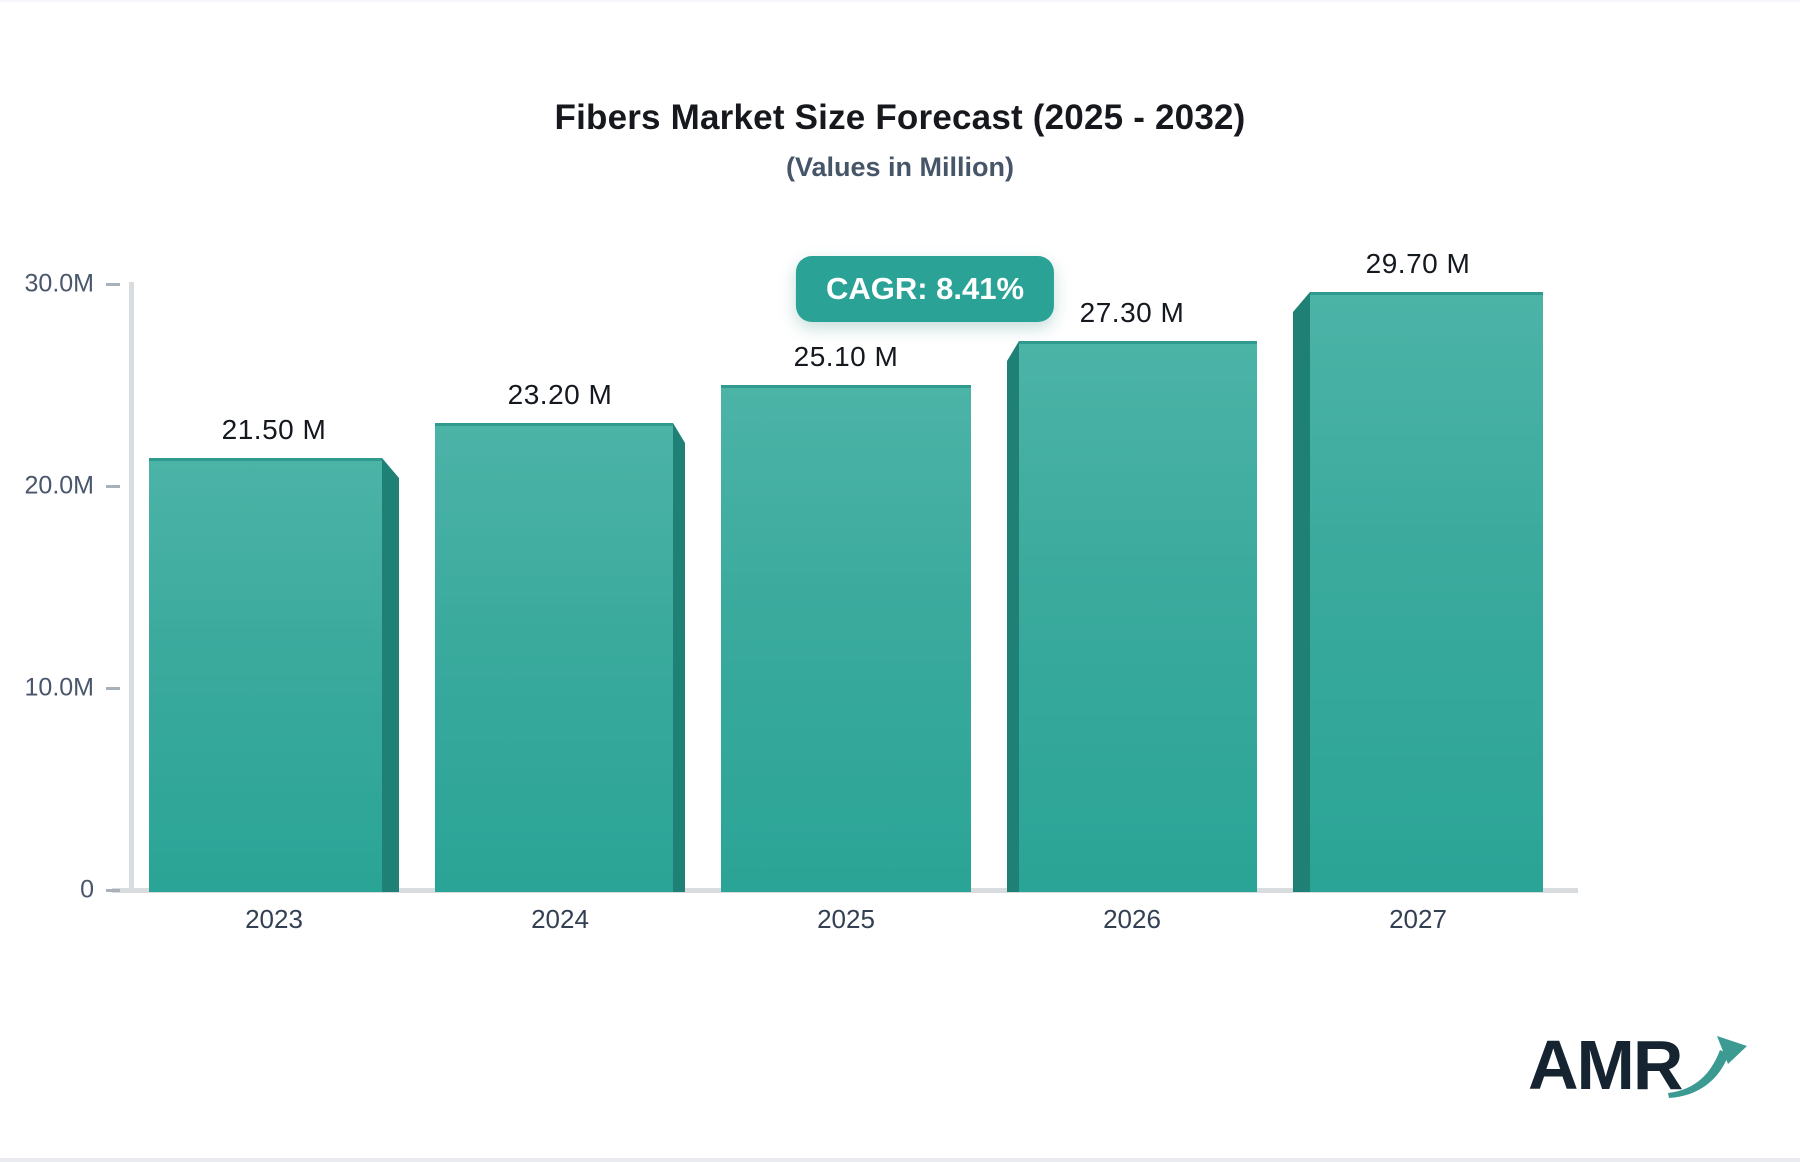  I want to click on ytick-dash-10.0M, so click(113, 688).